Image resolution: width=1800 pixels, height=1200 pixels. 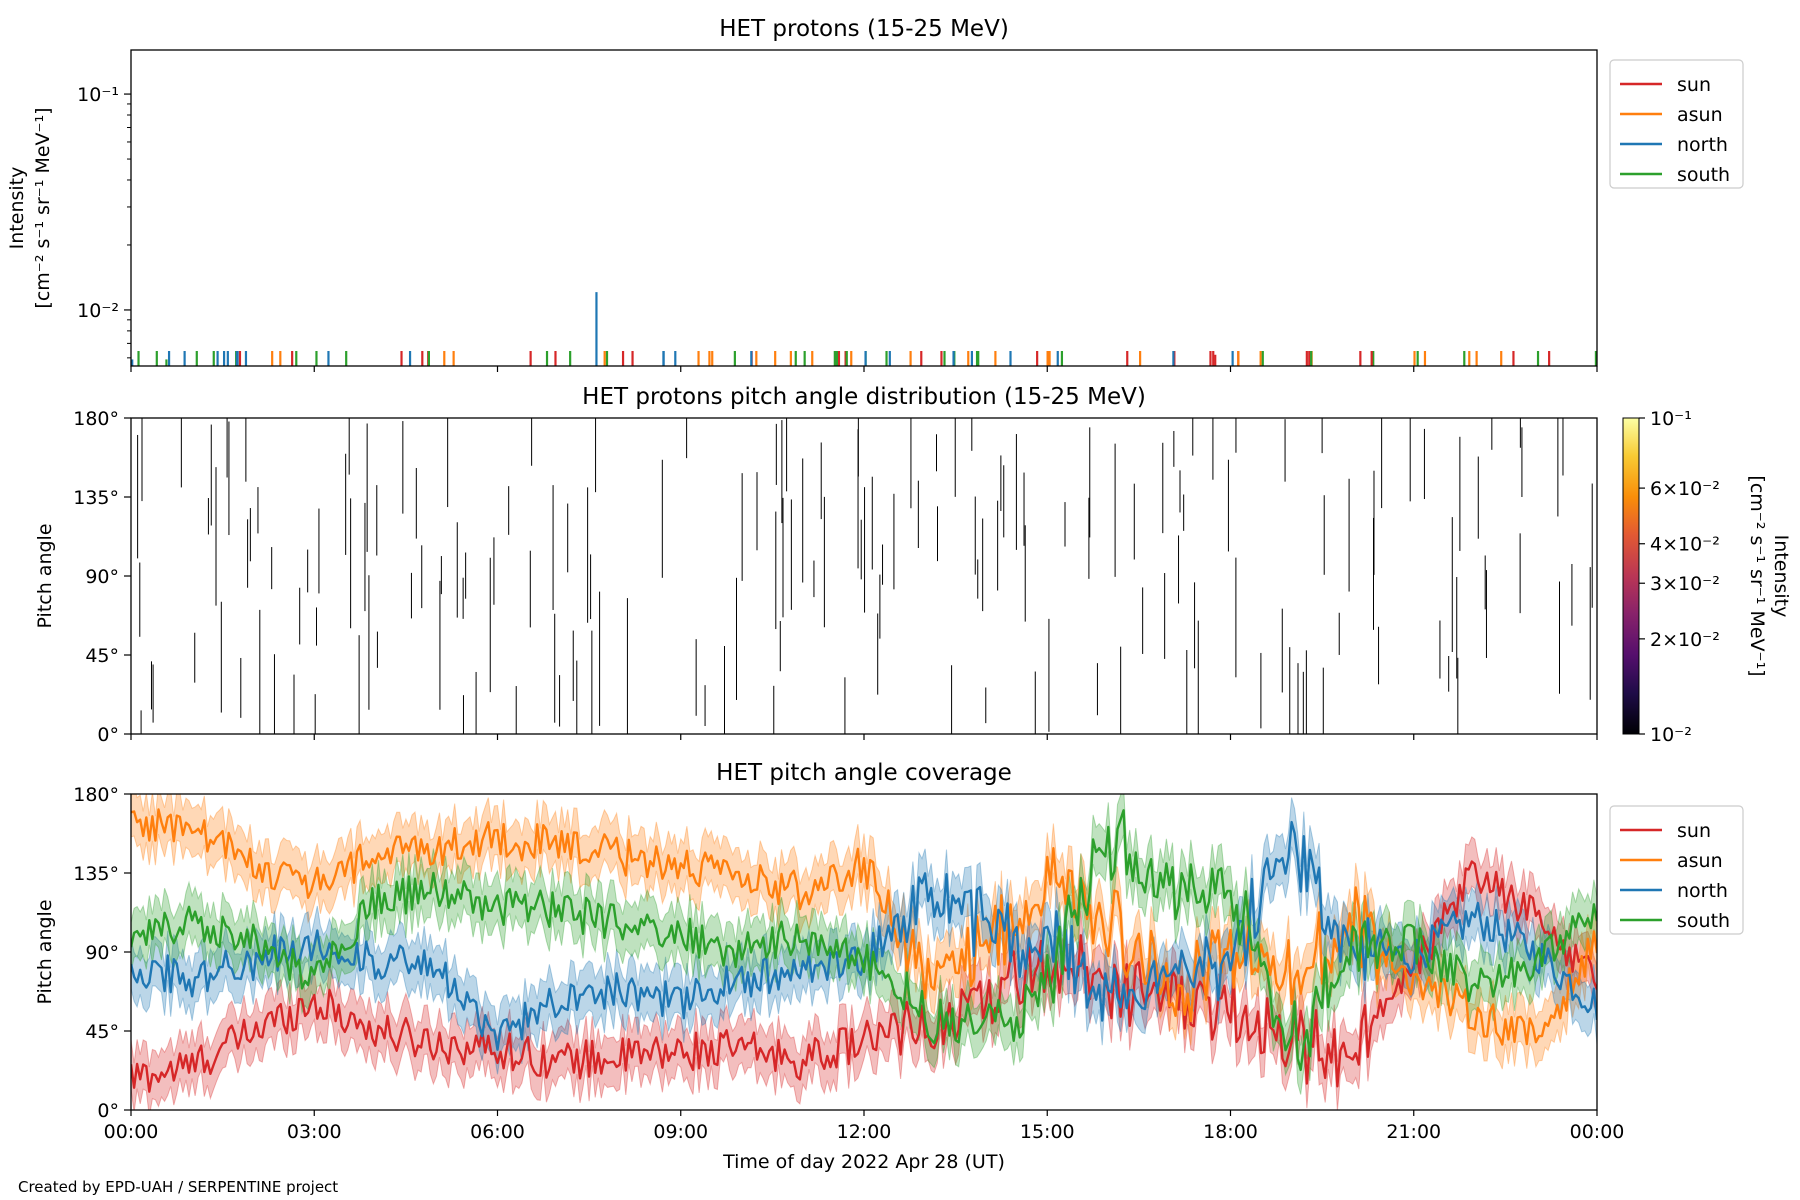 I want to click on panel3-xlabel: Time of day 2022 Apr 28 (UT), so click(x=863, y=1162).